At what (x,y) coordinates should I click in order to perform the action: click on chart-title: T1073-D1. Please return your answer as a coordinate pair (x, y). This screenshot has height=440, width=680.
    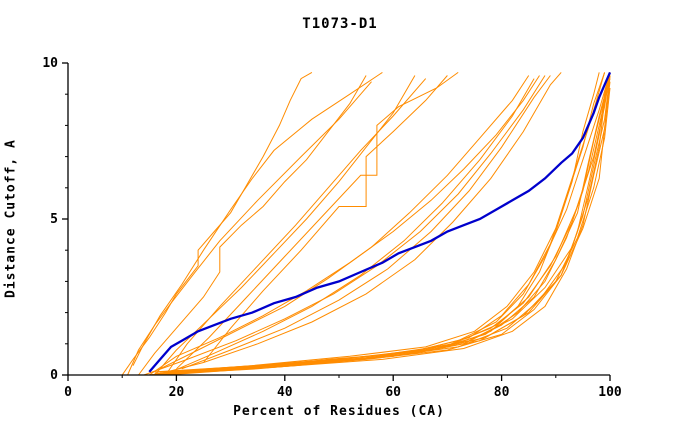
    Looking at the image, I should click on (340, 24).